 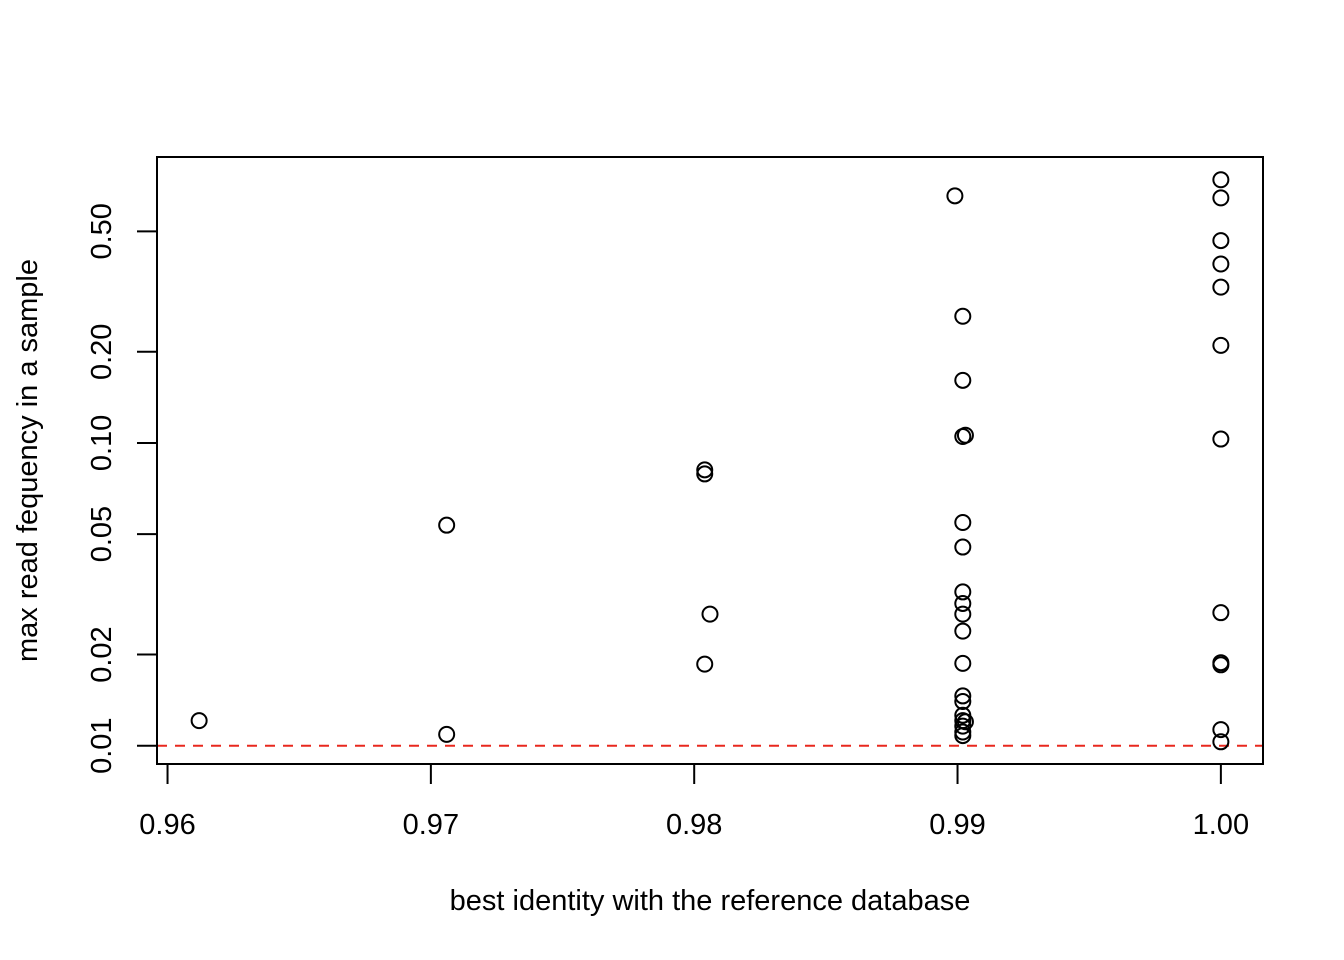 I want to click on y-tick-label: 0.01, so click(x=102, y=745).